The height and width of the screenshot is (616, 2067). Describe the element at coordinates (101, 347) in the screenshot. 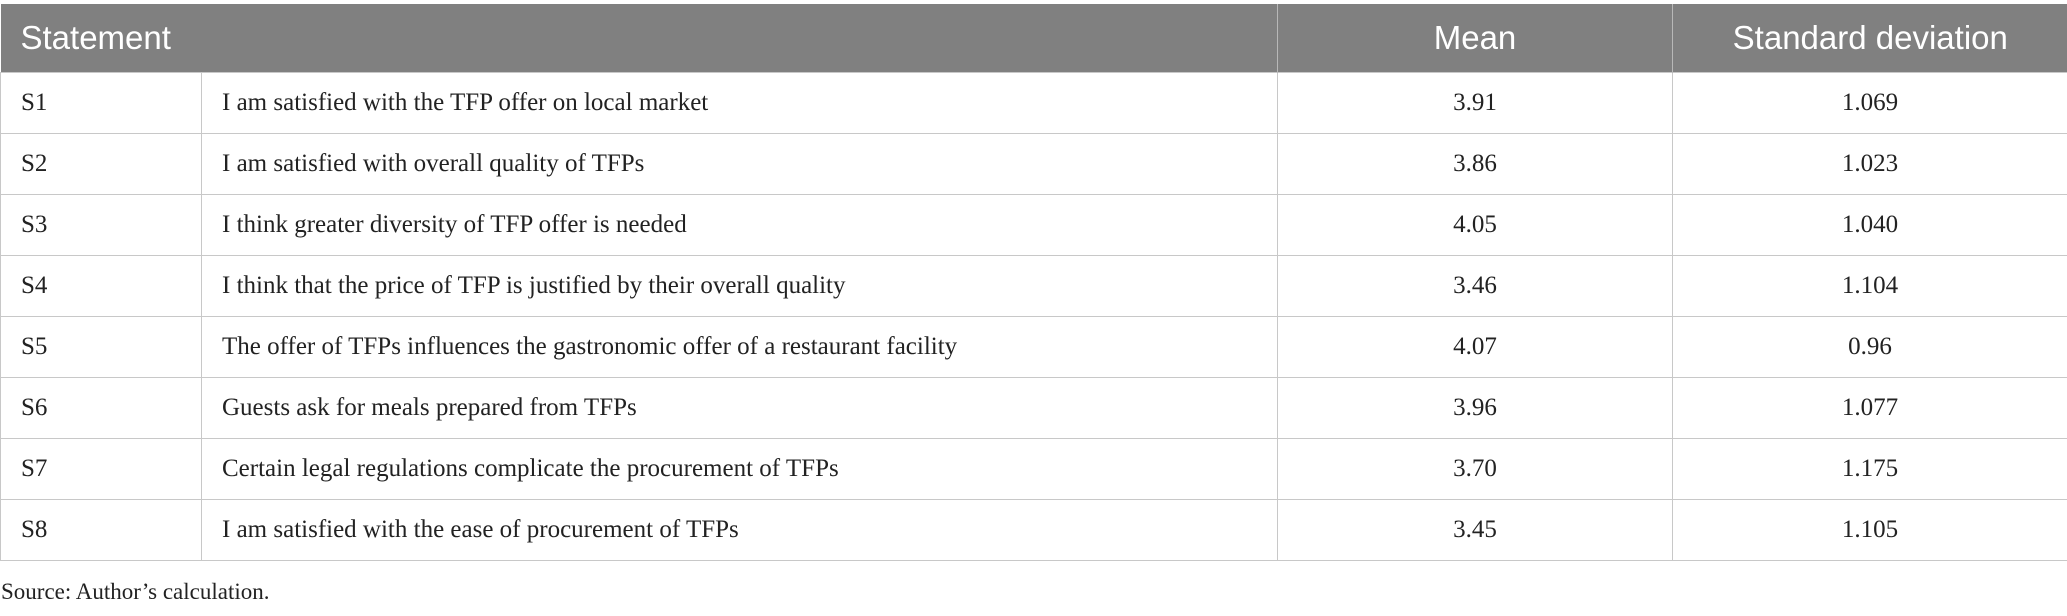

I see `statement-id: S5` at that location.